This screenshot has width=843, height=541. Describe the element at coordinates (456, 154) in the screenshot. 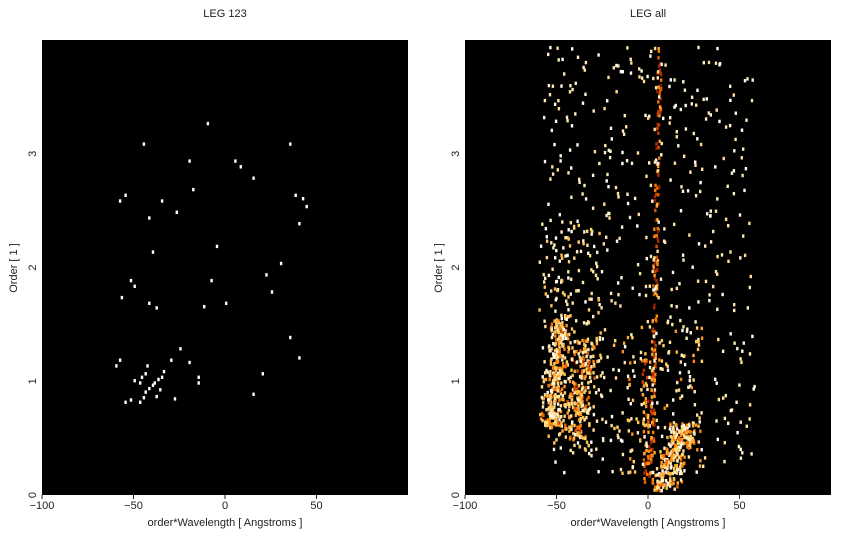

I see `y-tick-label: 3` at that location.